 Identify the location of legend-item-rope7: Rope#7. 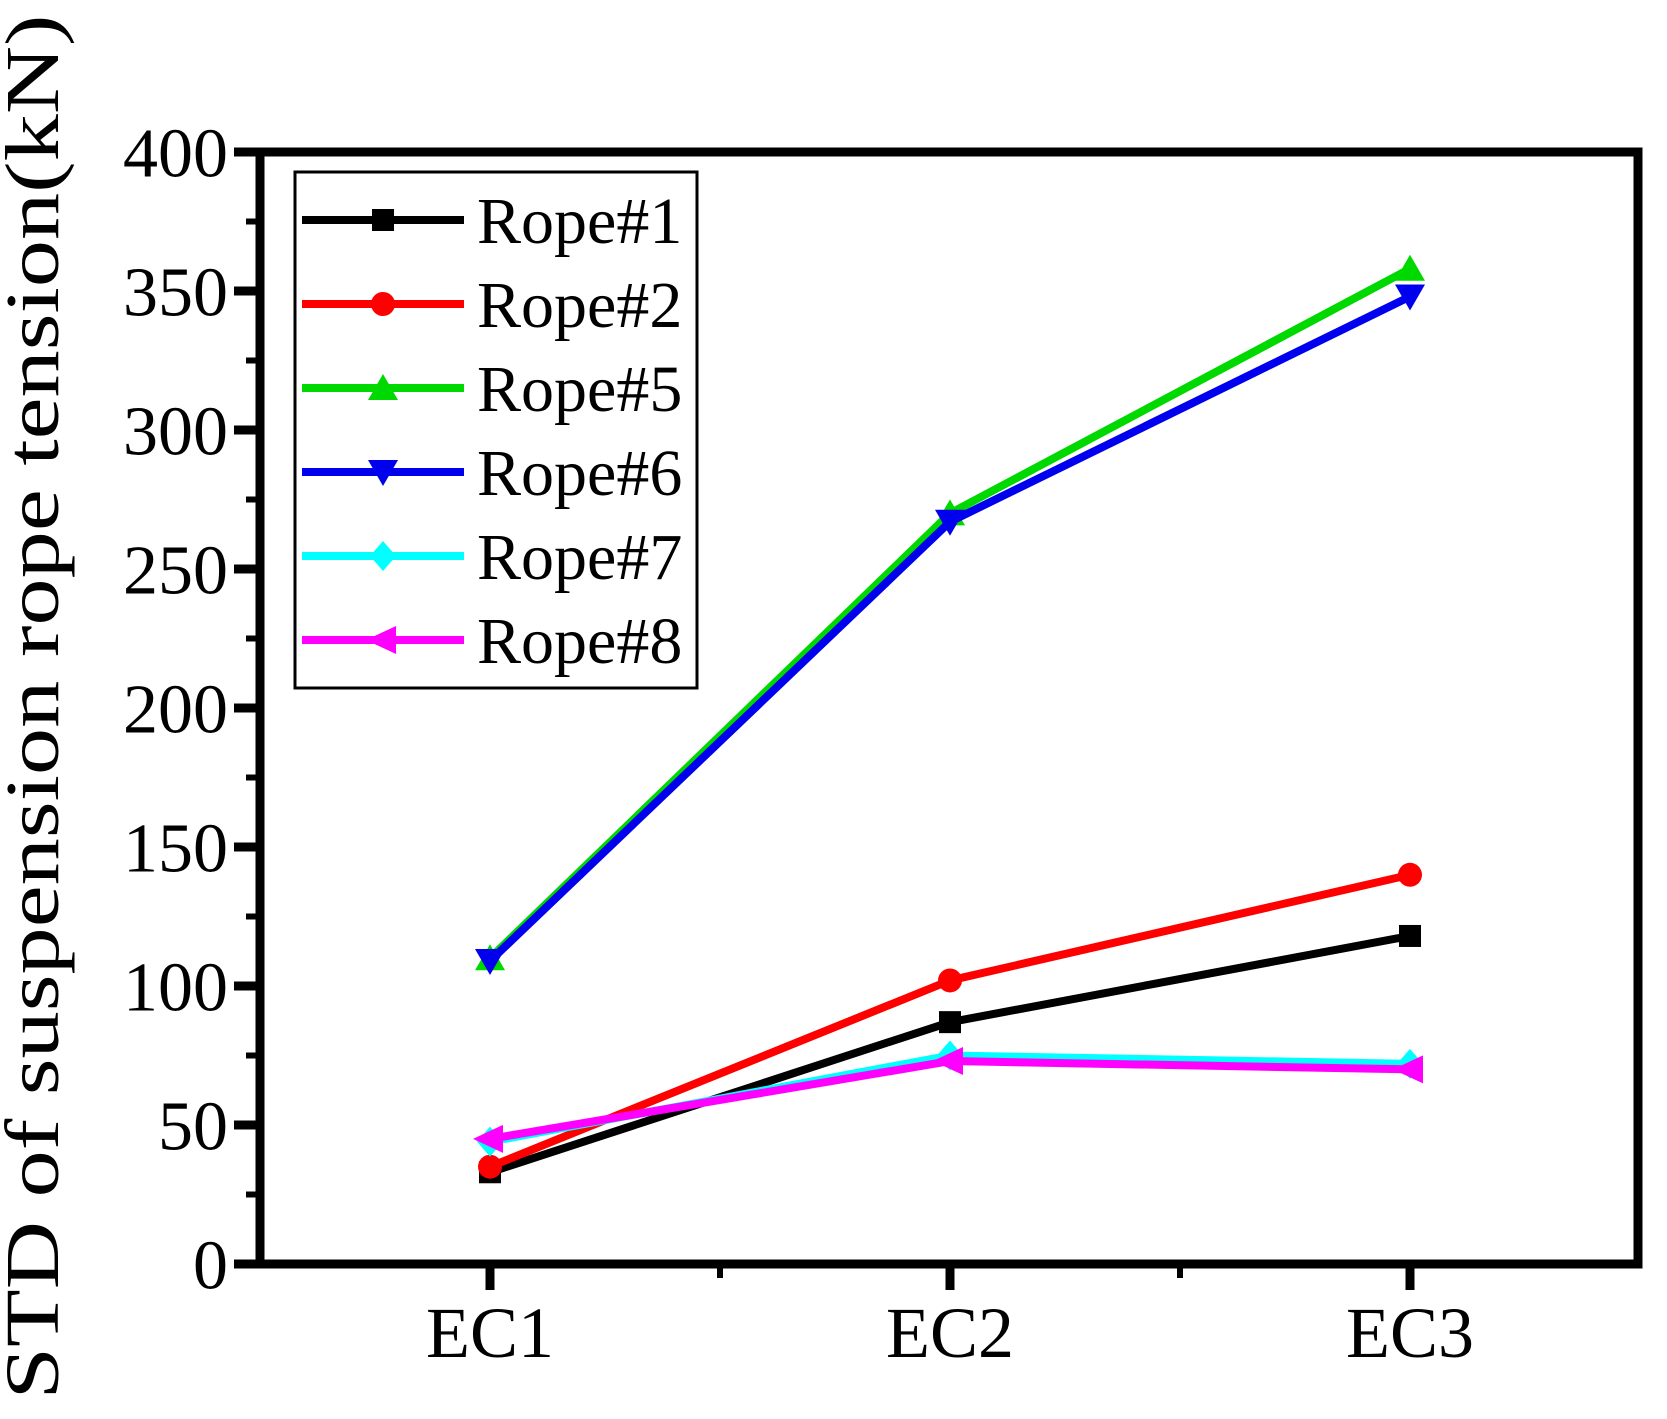
(492, 557).